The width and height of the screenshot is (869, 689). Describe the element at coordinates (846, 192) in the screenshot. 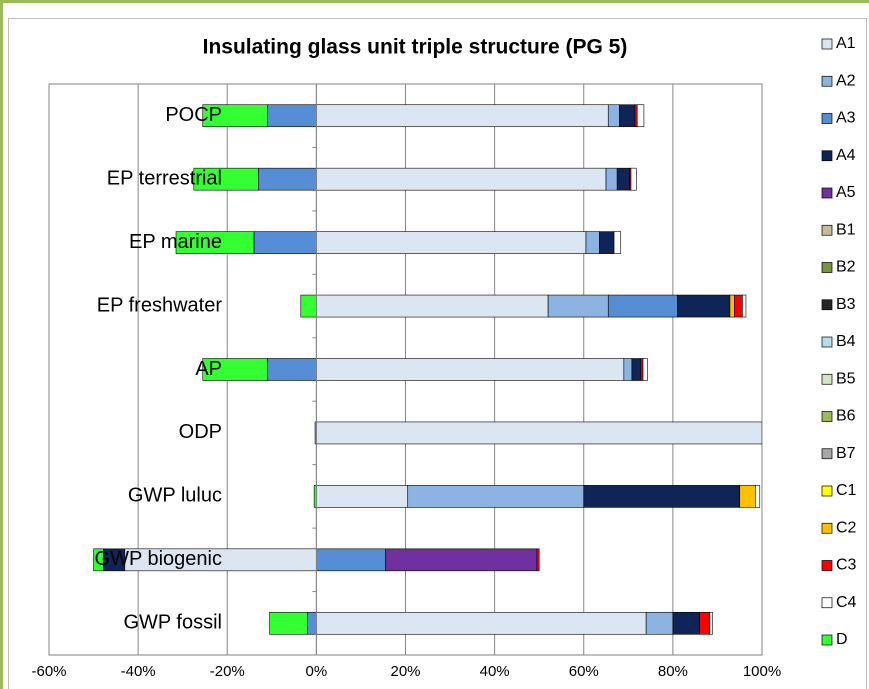

I see `legend-label: A5` at that location.